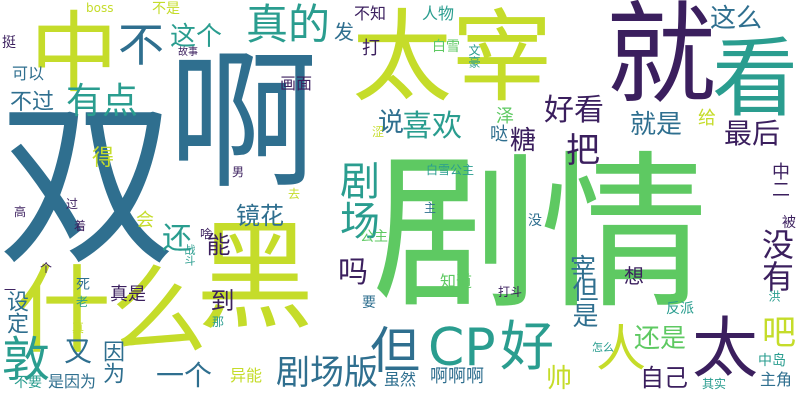 This screenshot has height=400, width=800. Describe the element at coordinates (145, 220) in the screenshot. I see `word-hui: 会` at that location.